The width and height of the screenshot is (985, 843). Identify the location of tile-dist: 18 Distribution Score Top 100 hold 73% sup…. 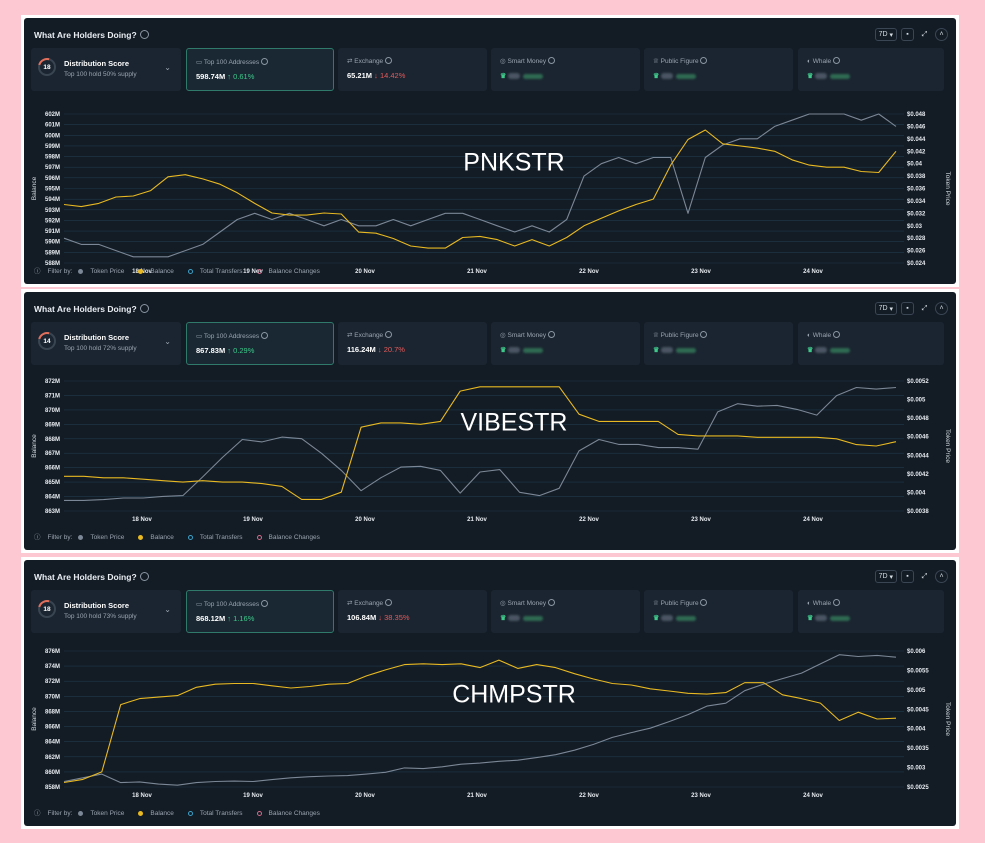
(106, 611).